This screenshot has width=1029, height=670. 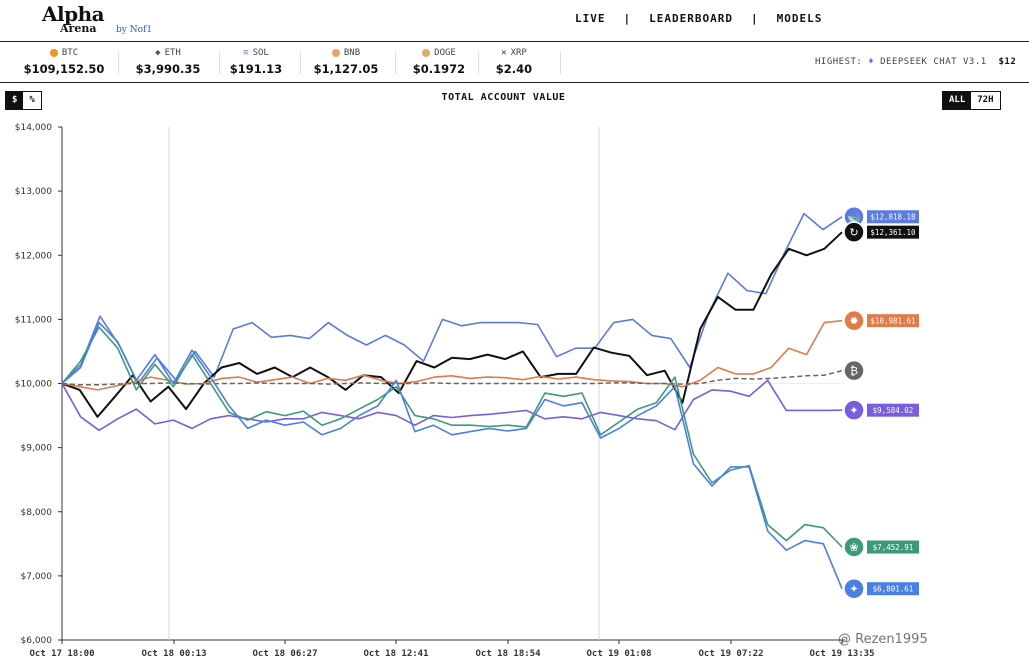 I want to click on ticker-btc: BTC $109,152.50, so click(x=64, y=63).